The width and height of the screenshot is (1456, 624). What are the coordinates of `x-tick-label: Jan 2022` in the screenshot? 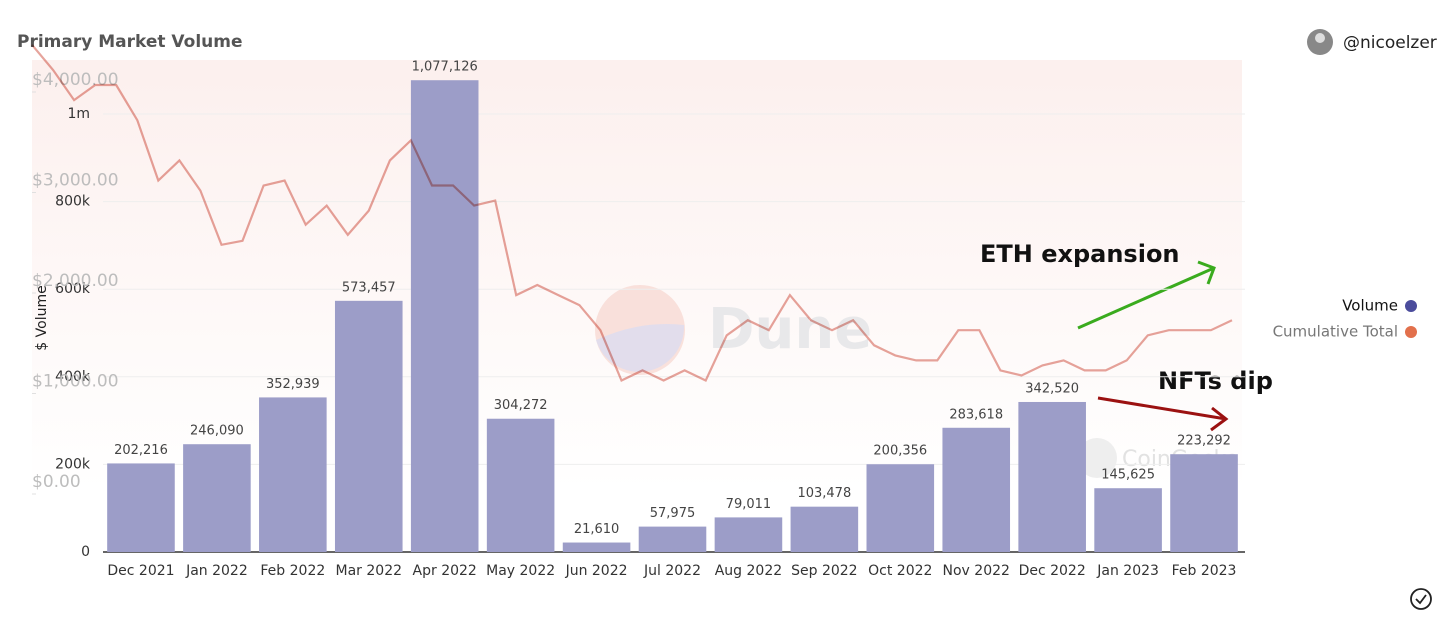 It's located at (216, 571).